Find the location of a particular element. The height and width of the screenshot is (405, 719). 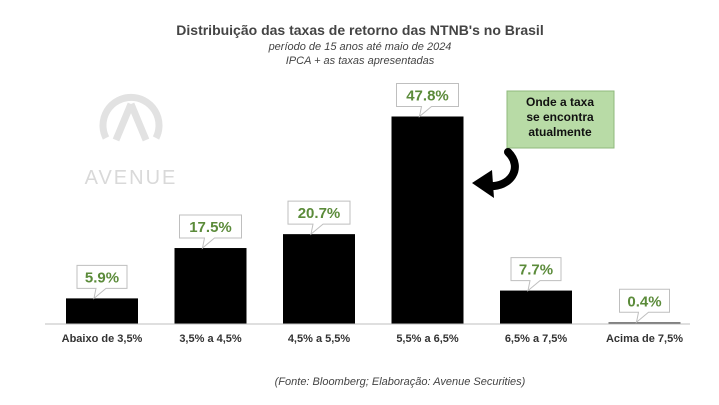

data-label-1: 5.9% is located at coordinates (102, 282).